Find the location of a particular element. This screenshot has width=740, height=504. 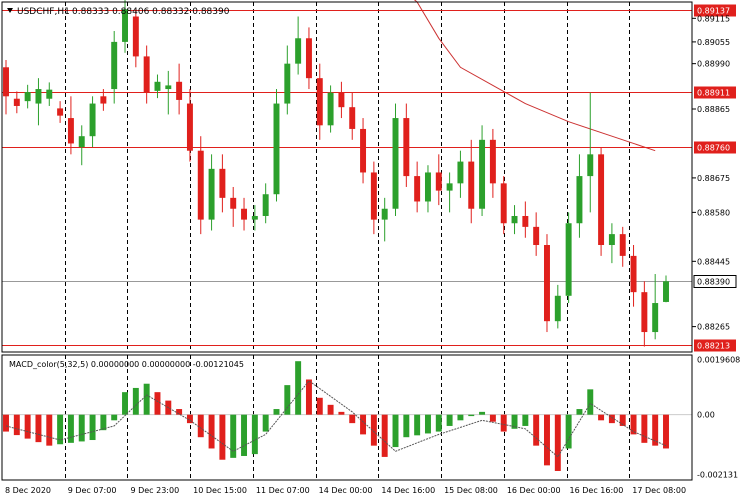

y-tick-label: 0.88445 is located at coordinates (713, 261).